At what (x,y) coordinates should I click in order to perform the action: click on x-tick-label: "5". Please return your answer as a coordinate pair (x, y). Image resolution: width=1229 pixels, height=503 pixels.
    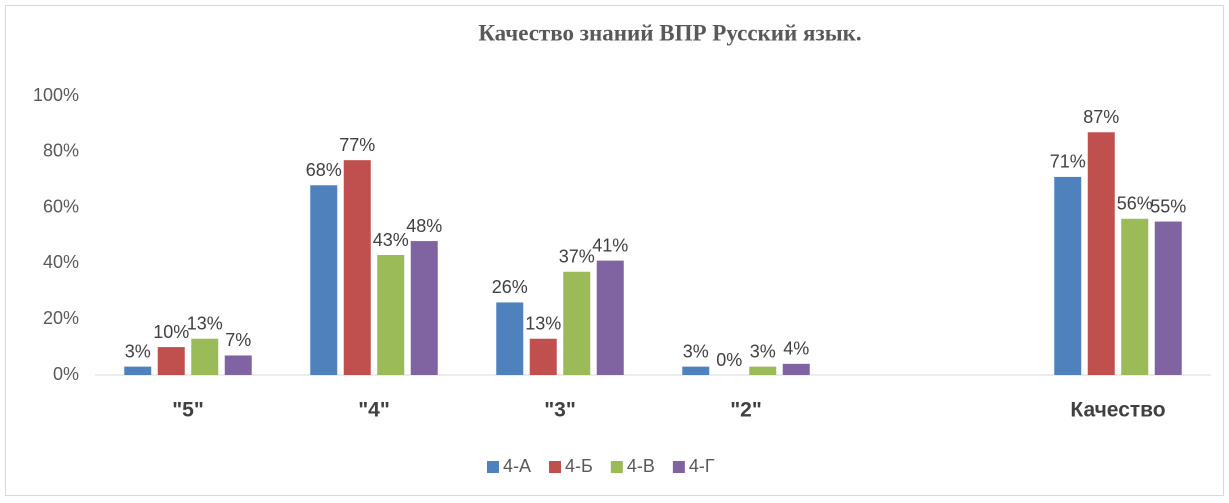
    Looking at the image, I should click on (188, 410).